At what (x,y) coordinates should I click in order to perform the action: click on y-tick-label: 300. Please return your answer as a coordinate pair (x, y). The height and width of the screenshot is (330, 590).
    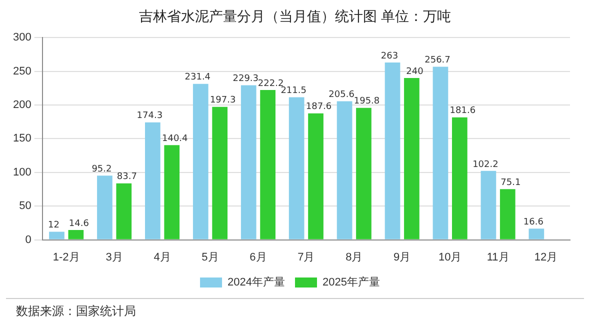
    Looking at the image, I should click on (22, 38).